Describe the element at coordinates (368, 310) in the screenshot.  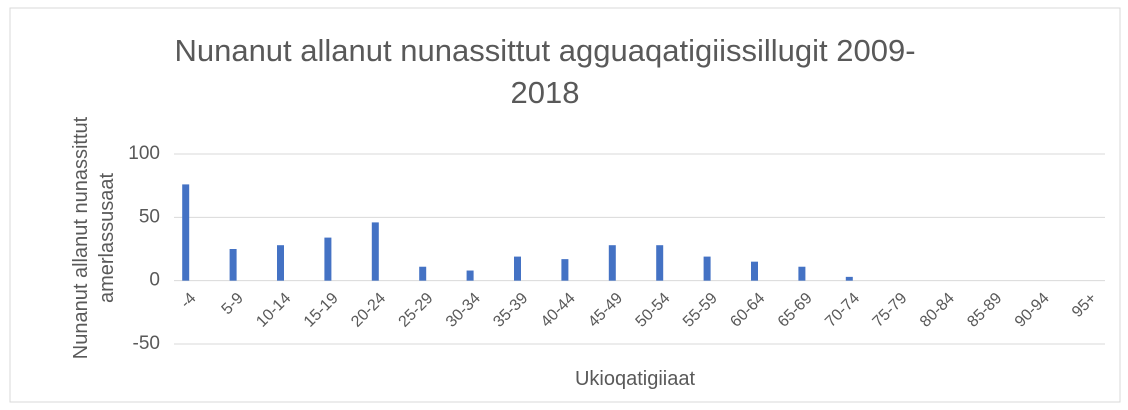
I see `x-tick-label: 20-24` at that location.